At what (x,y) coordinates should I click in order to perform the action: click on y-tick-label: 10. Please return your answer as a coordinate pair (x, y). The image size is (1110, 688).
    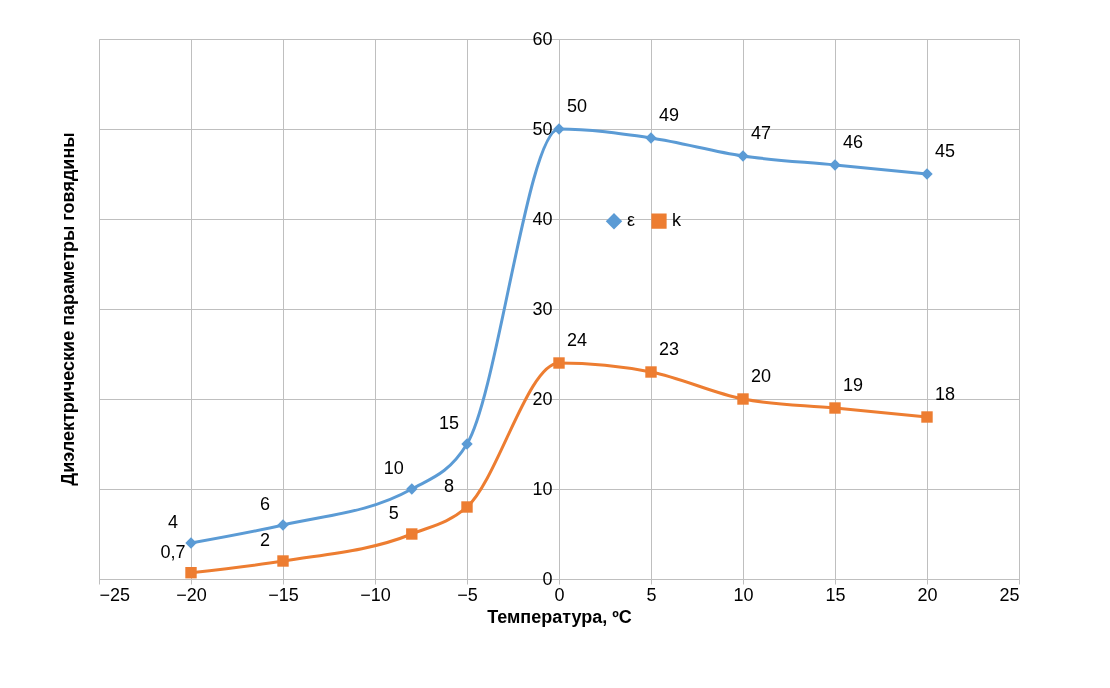
    Looking at the image, I should click on (542, 488).